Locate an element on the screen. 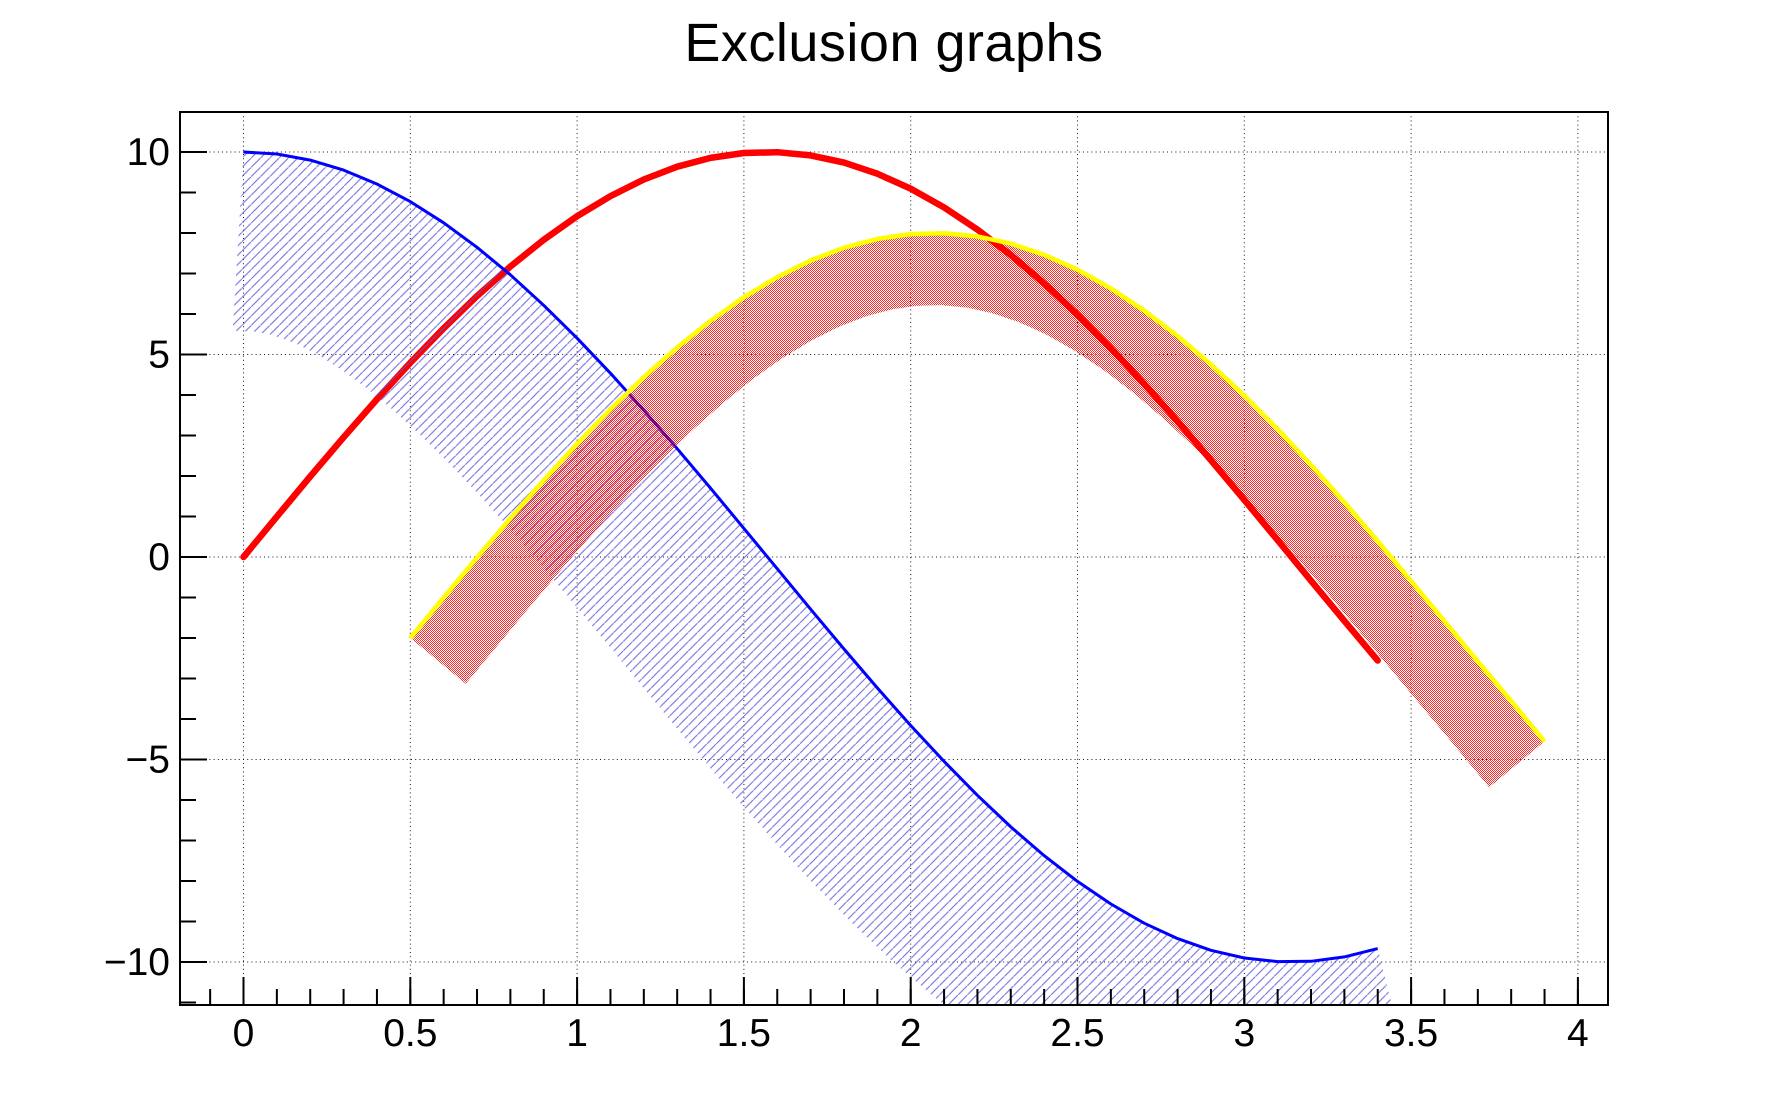 The height and width of the screenshot is (1116, 1788). y-tick-label: 5 is located at coordinates (159, 355).